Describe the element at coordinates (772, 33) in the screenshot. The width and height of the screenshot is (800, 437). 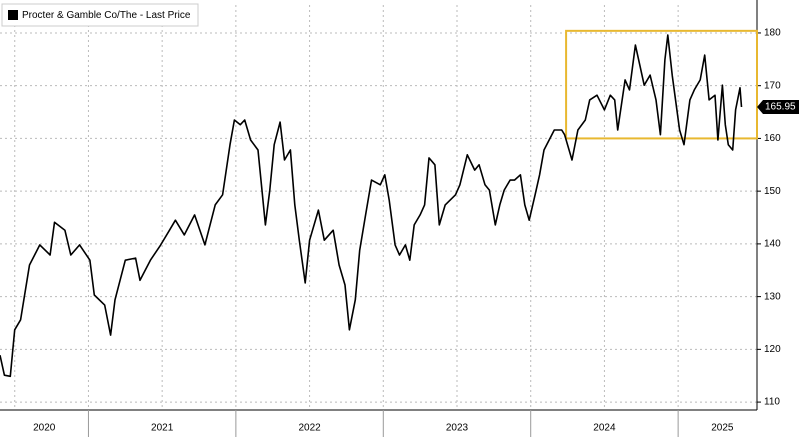
I see `y-tick-label: 180` at that location.